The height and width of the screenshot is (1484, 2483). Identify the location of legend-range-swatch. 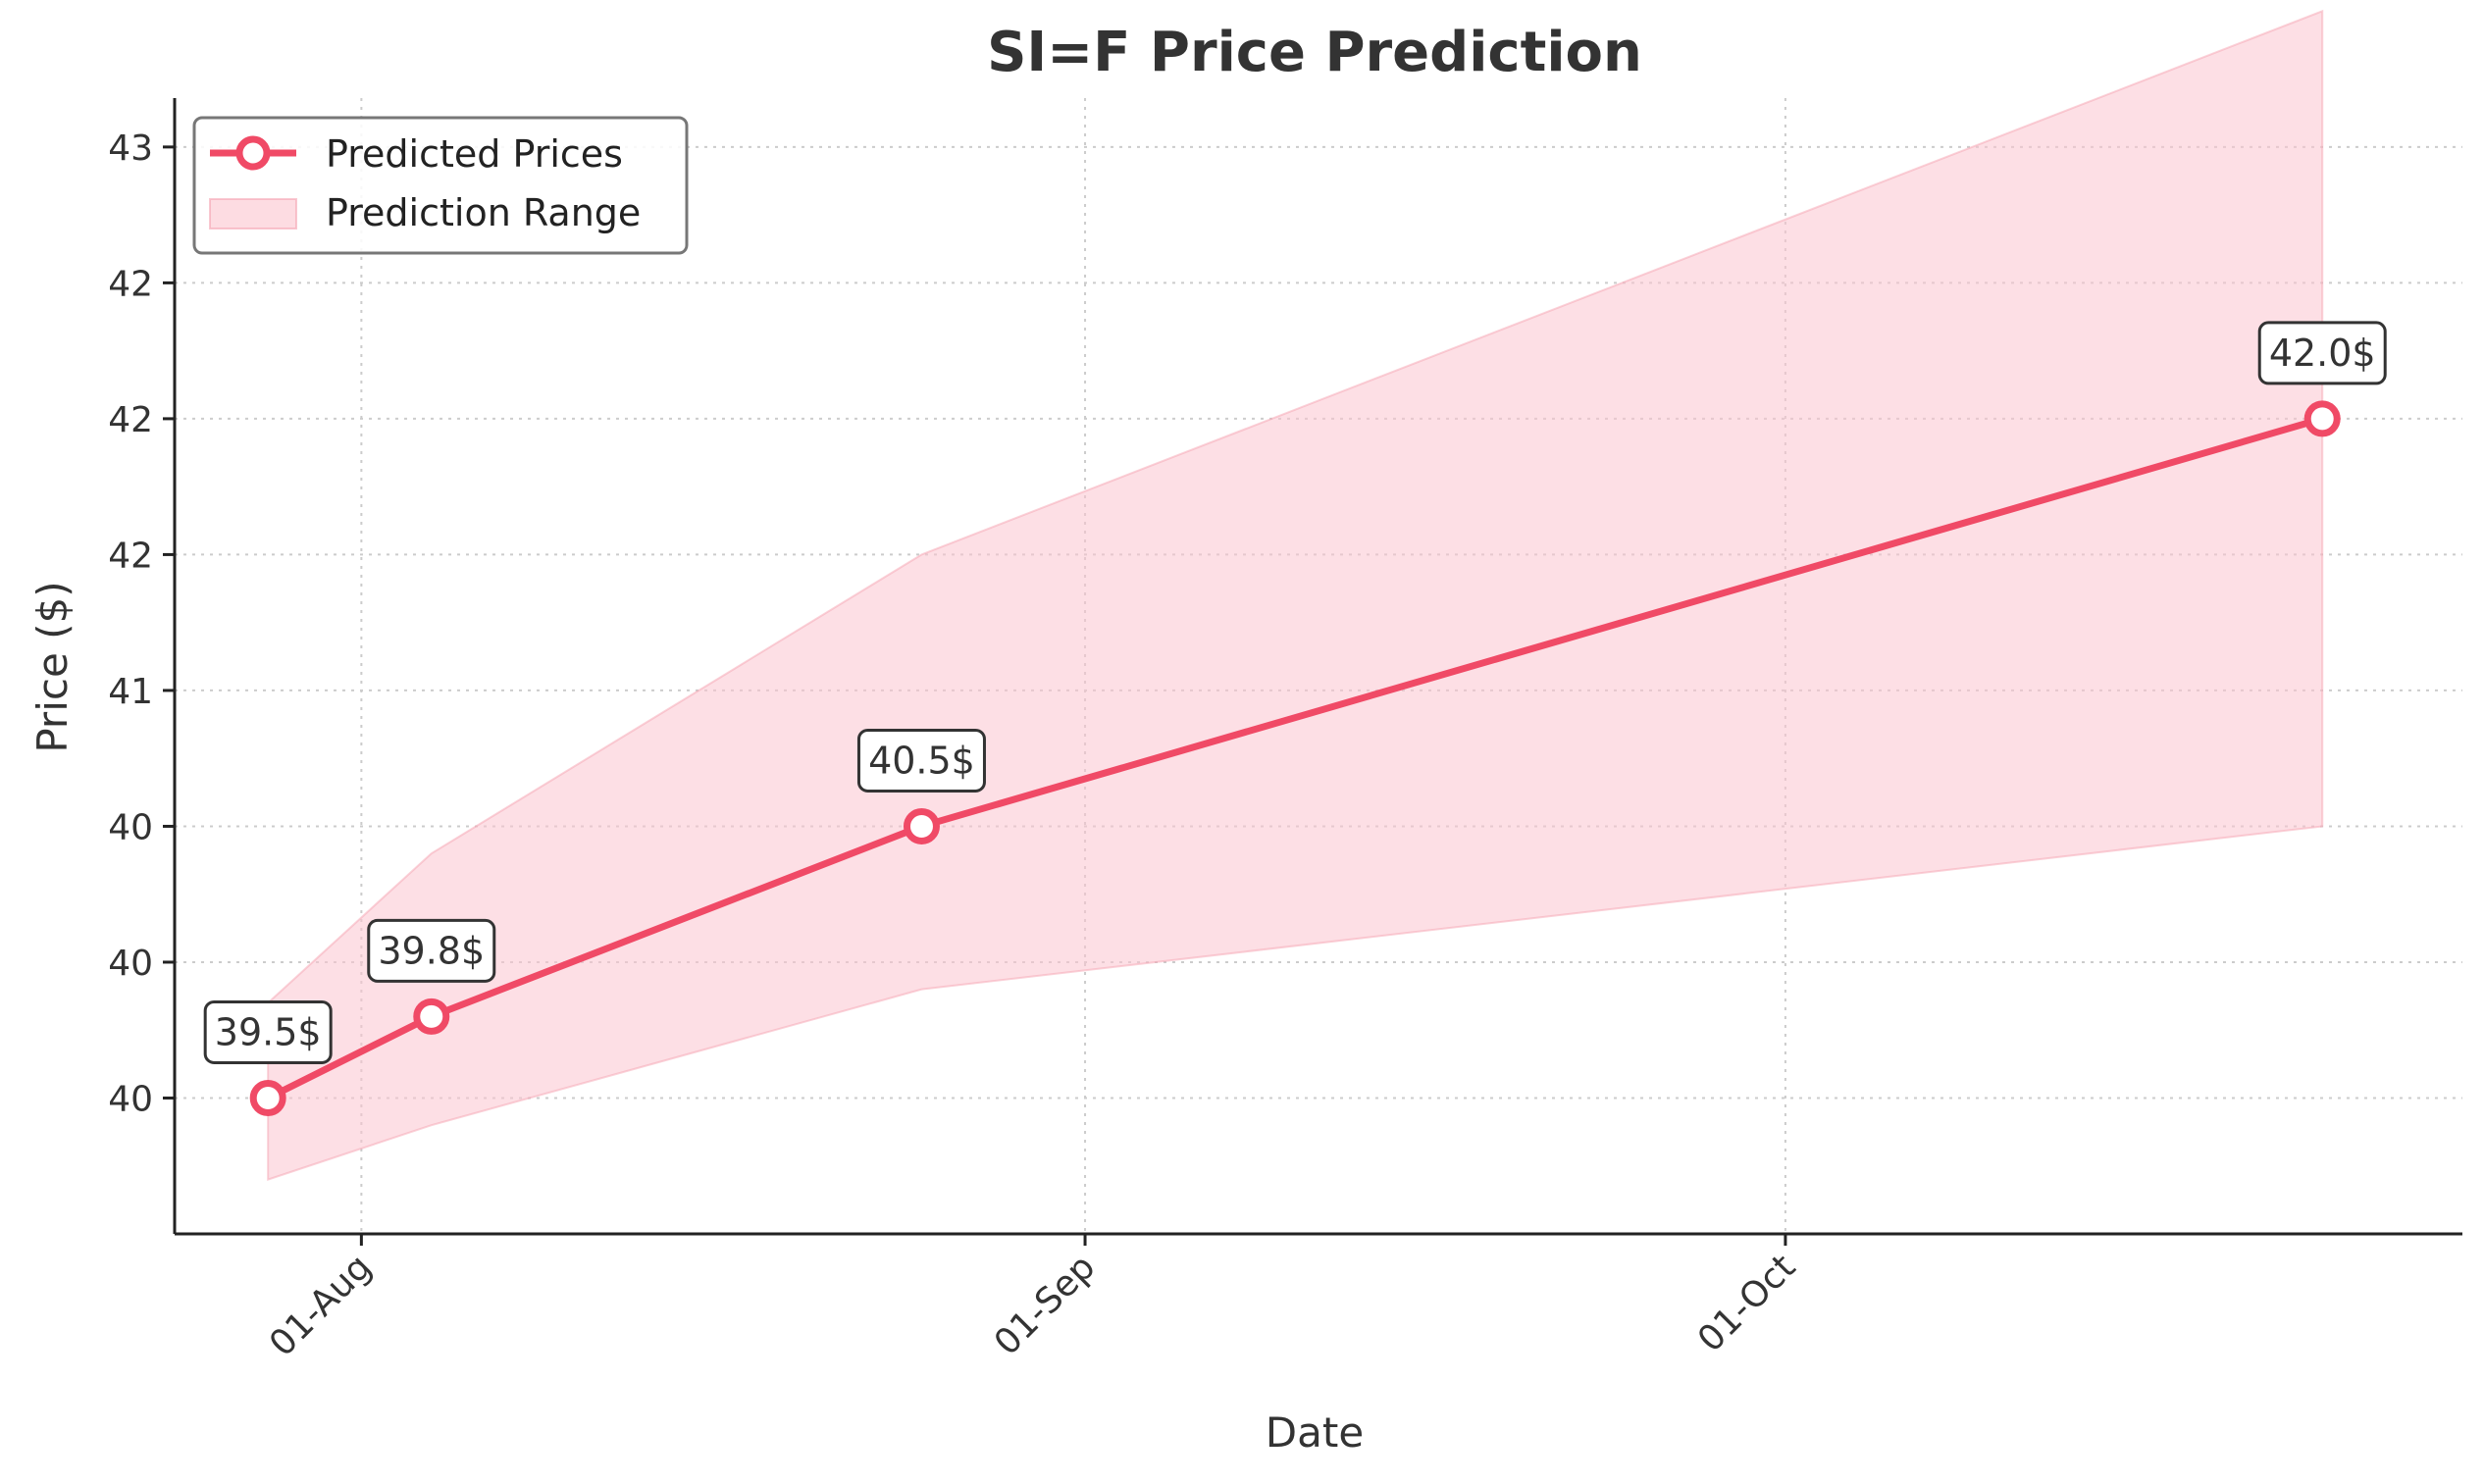
(253, 214).